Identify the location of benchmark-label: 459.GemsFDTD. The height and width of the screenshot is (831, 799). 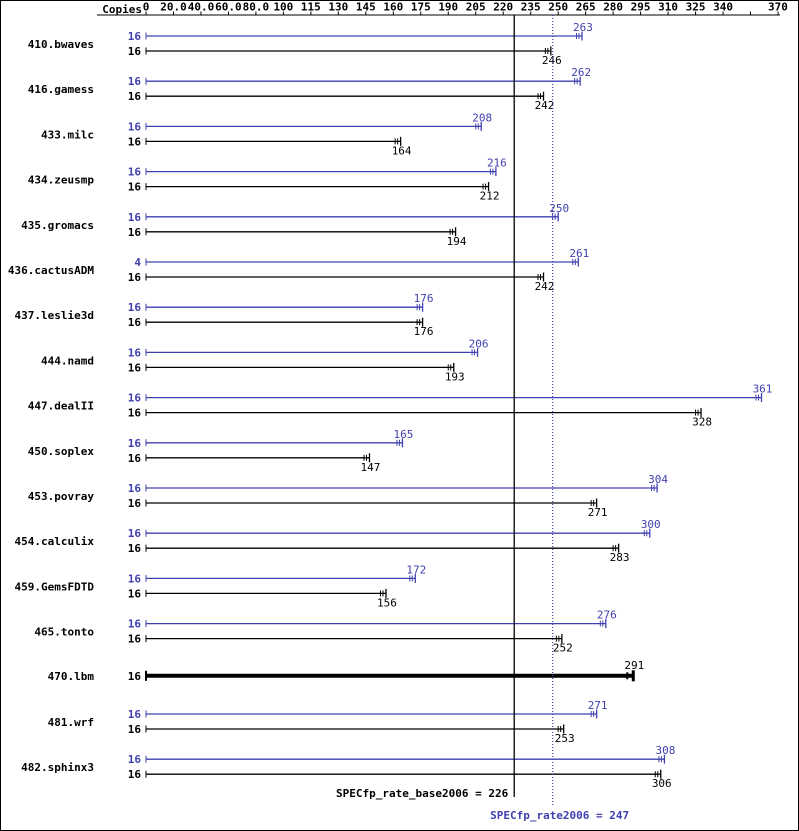
(55, 586).